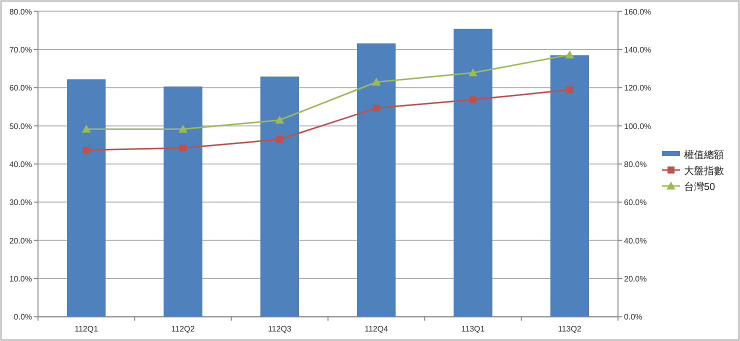 The width and height of the screenshot is (740, 341). What do you see at coordinates (635, 164) in the screenshot?
I see `y2-tick-label: 80.0%` at bounding box center [635, 164].